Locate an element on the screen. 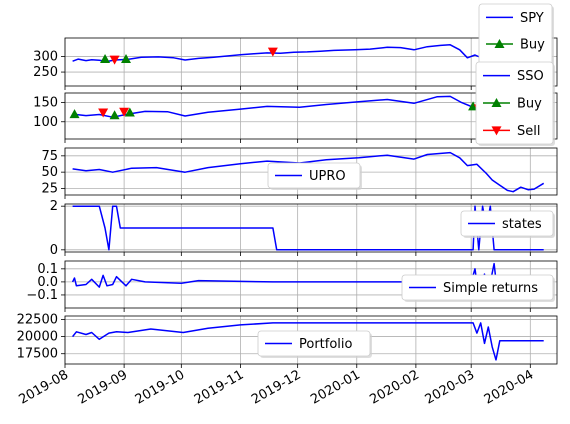 Image resolution: width=570 pixels, height=424 pixels. x-tick-label: 2020-02 is located at coordinates (394, 387).